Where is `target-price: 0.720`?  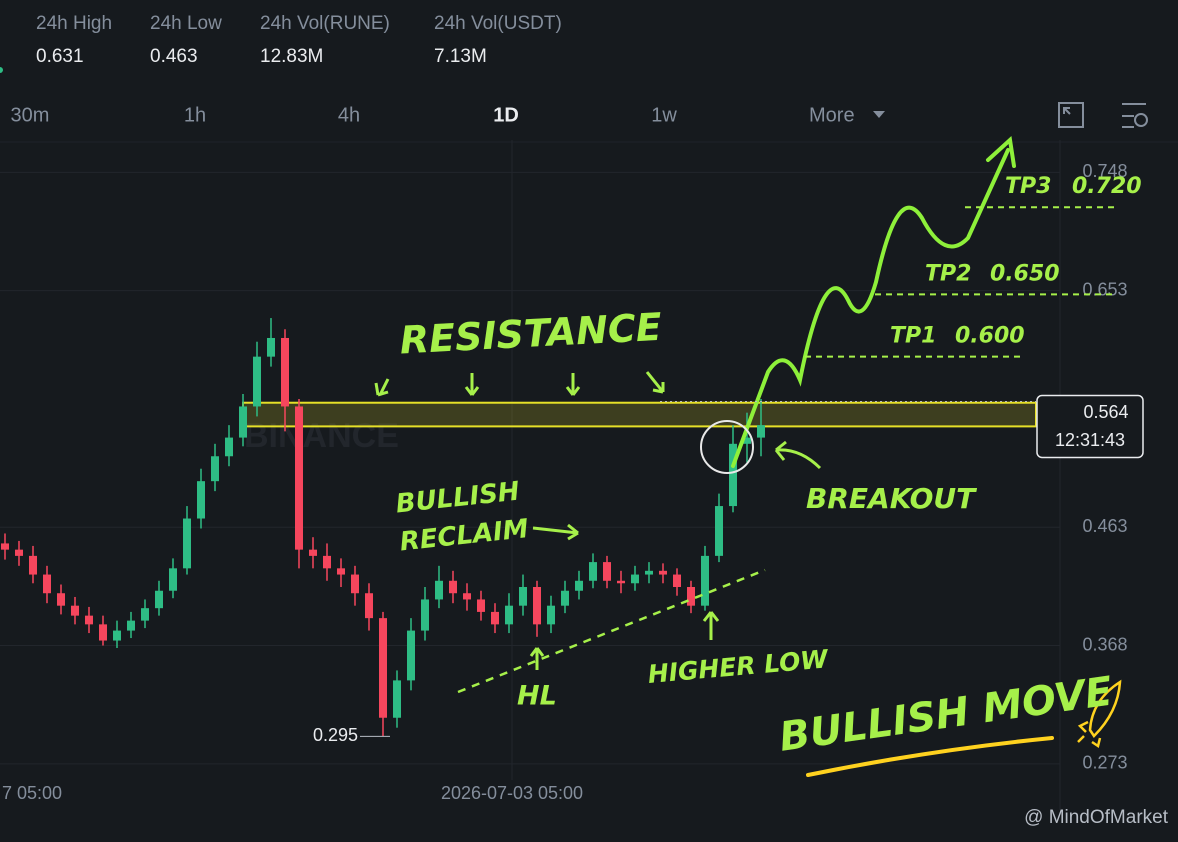 target-price: 0.720 is located at coordinates (1107, 186).